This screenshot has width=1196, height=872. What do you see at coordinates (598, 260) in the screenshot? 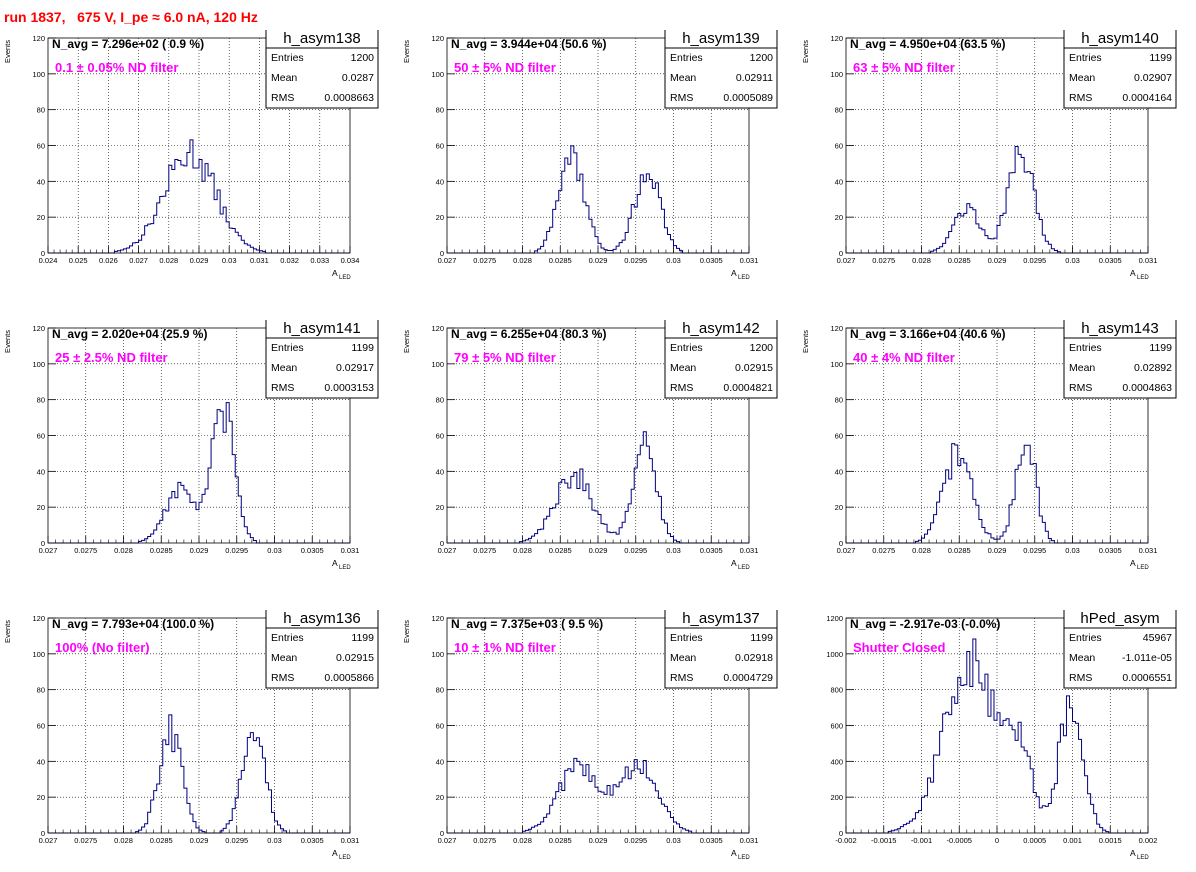
I see `x-tick-label: 0.029` at bounding box center [598, 260].